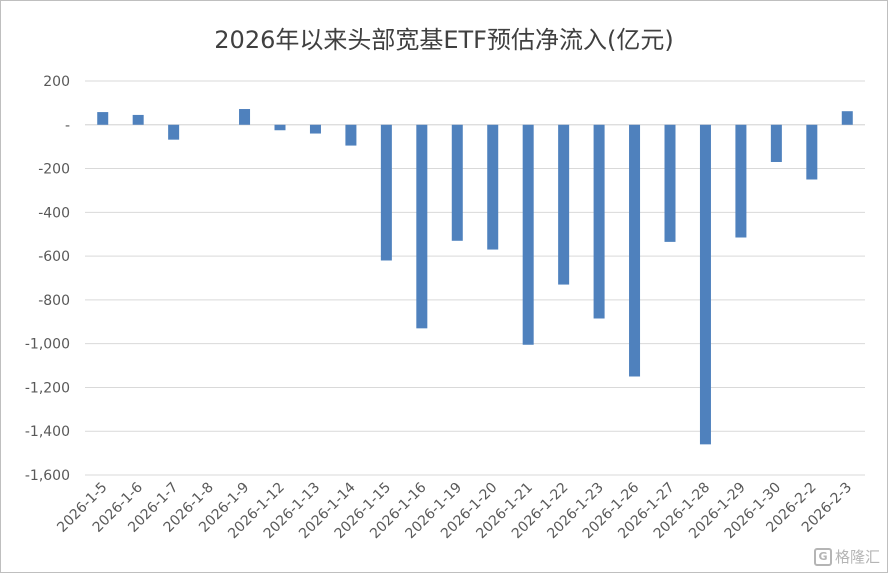  I want to click on y-tick-label: -800, so click(54, 301).